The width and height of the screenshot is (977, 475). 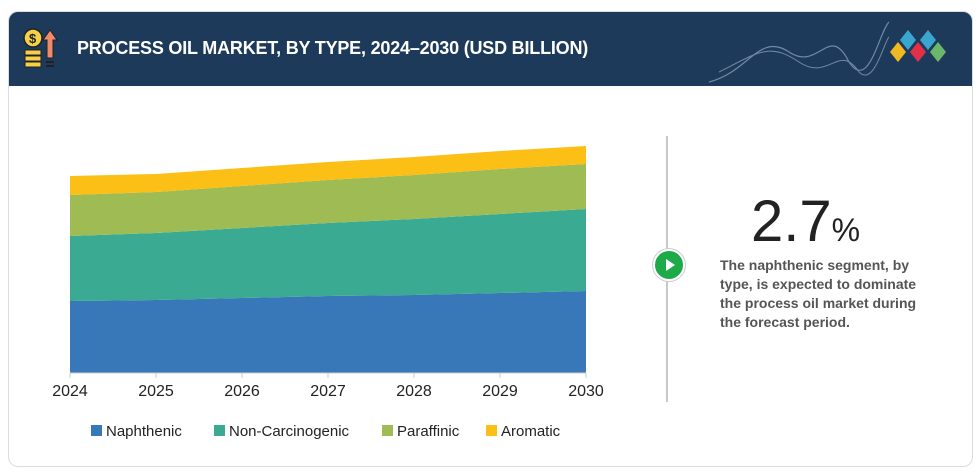 I want to click on growth-rate: 2.7%, so click(x=805, y=221).